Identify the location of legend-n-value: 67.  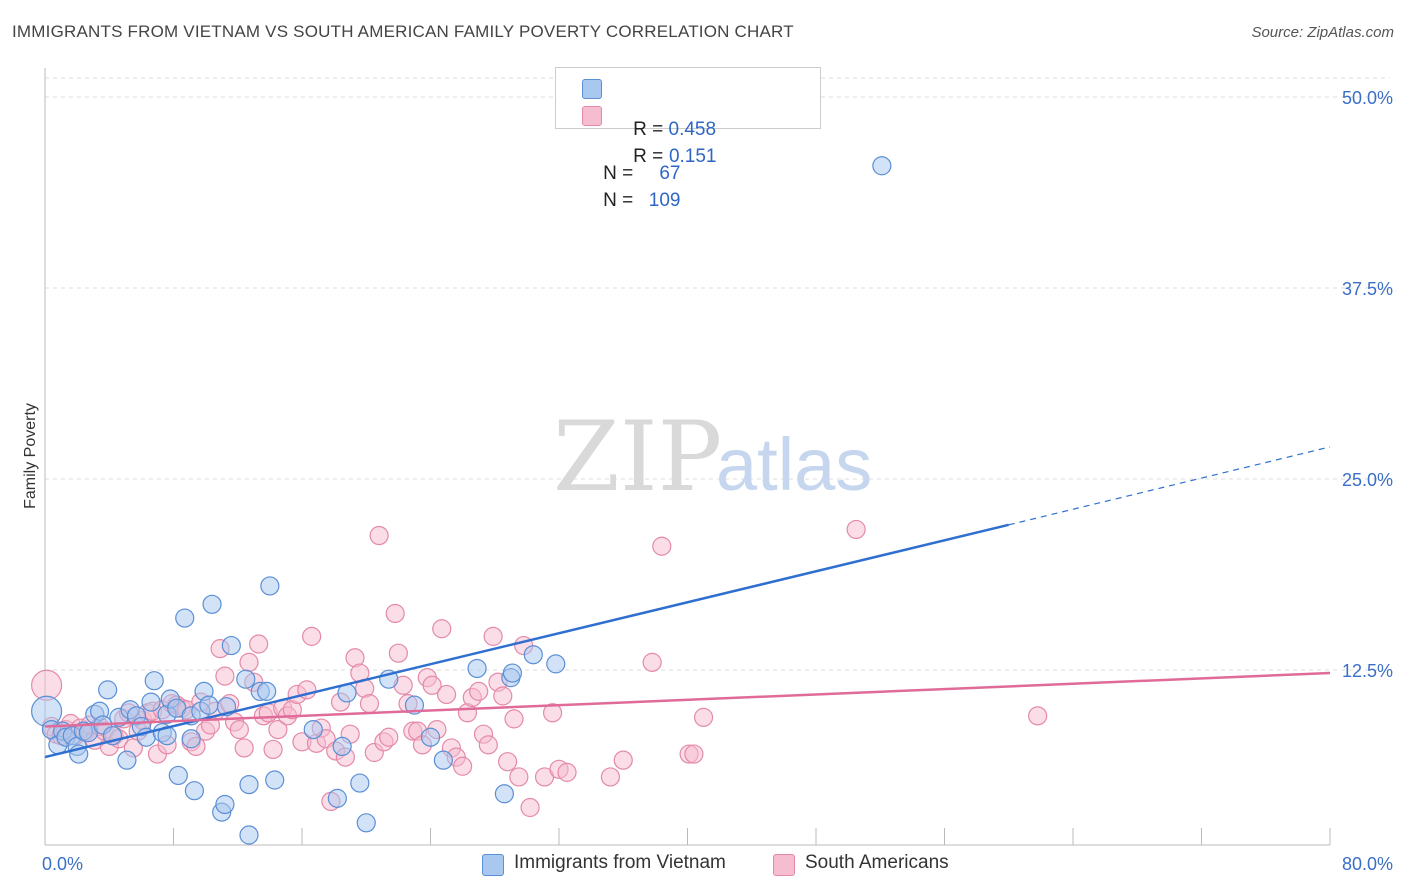
(670, 173).